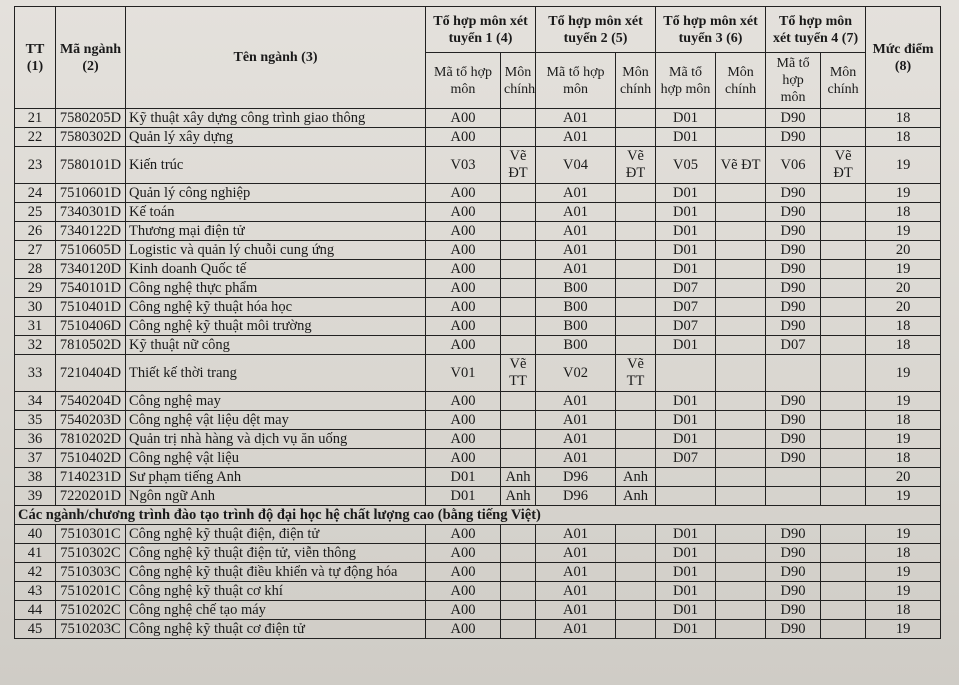 The image size is (959, 685). Describe the element at coordinates (90, 373) in the screenshot. I see `cell-ma-nganh: 7210404D` at that location.